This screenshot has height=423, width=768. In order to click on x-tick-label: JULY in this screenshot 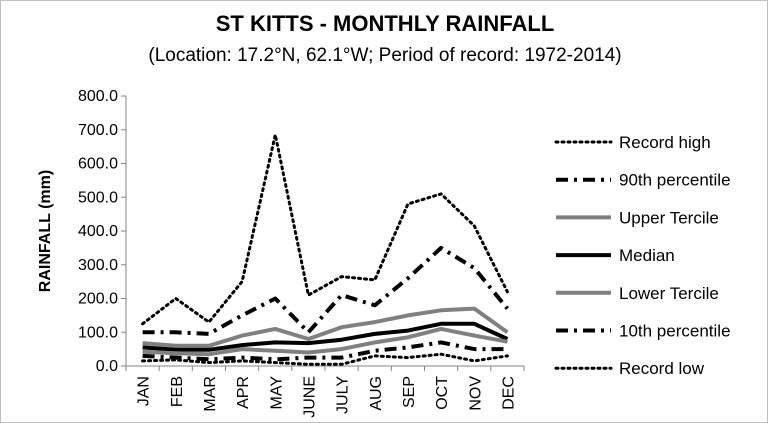, I will do `click(343, 395)`.